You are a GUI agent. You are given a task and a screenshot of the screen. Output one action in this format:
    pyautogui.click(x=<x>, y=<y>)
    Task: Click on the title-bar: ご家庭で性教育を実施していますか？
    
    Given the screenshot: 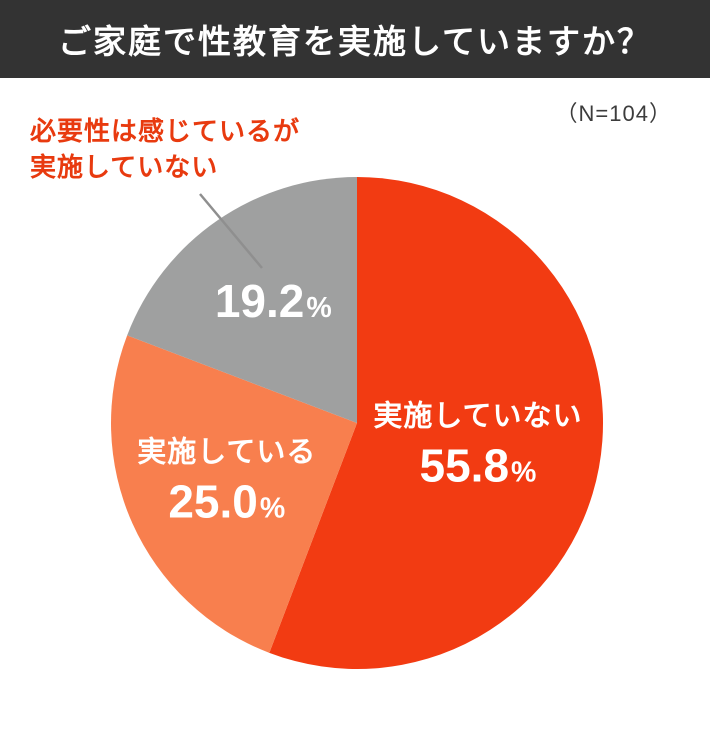 What is the action you would take?
    pyautogui.click(x=355, y=39)
    